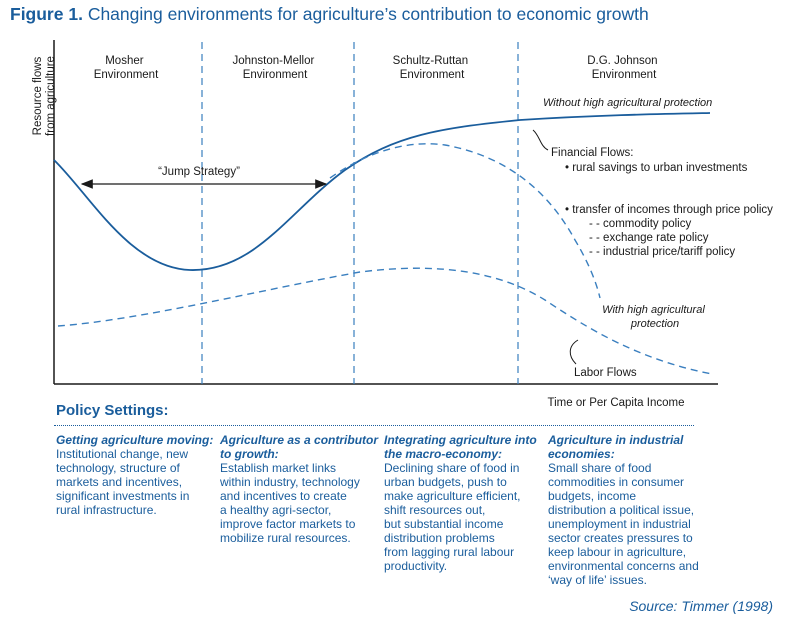 The image size is (793, 621). I want to click on policy-column-line: and incentives to create, so click(283, 496).